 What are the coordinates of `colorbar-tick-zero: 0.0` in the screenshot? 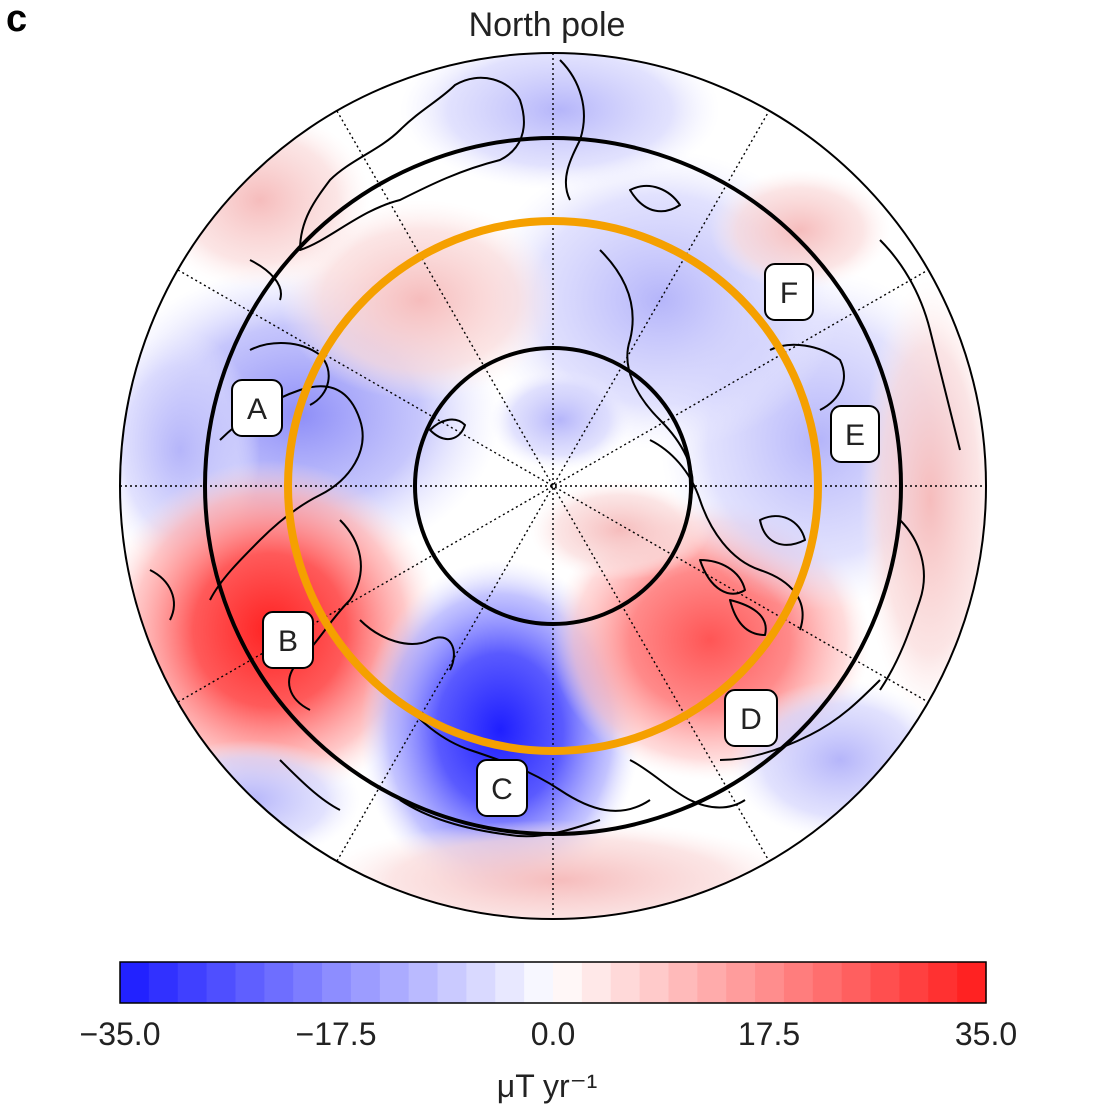 It's located at (553, 1034).